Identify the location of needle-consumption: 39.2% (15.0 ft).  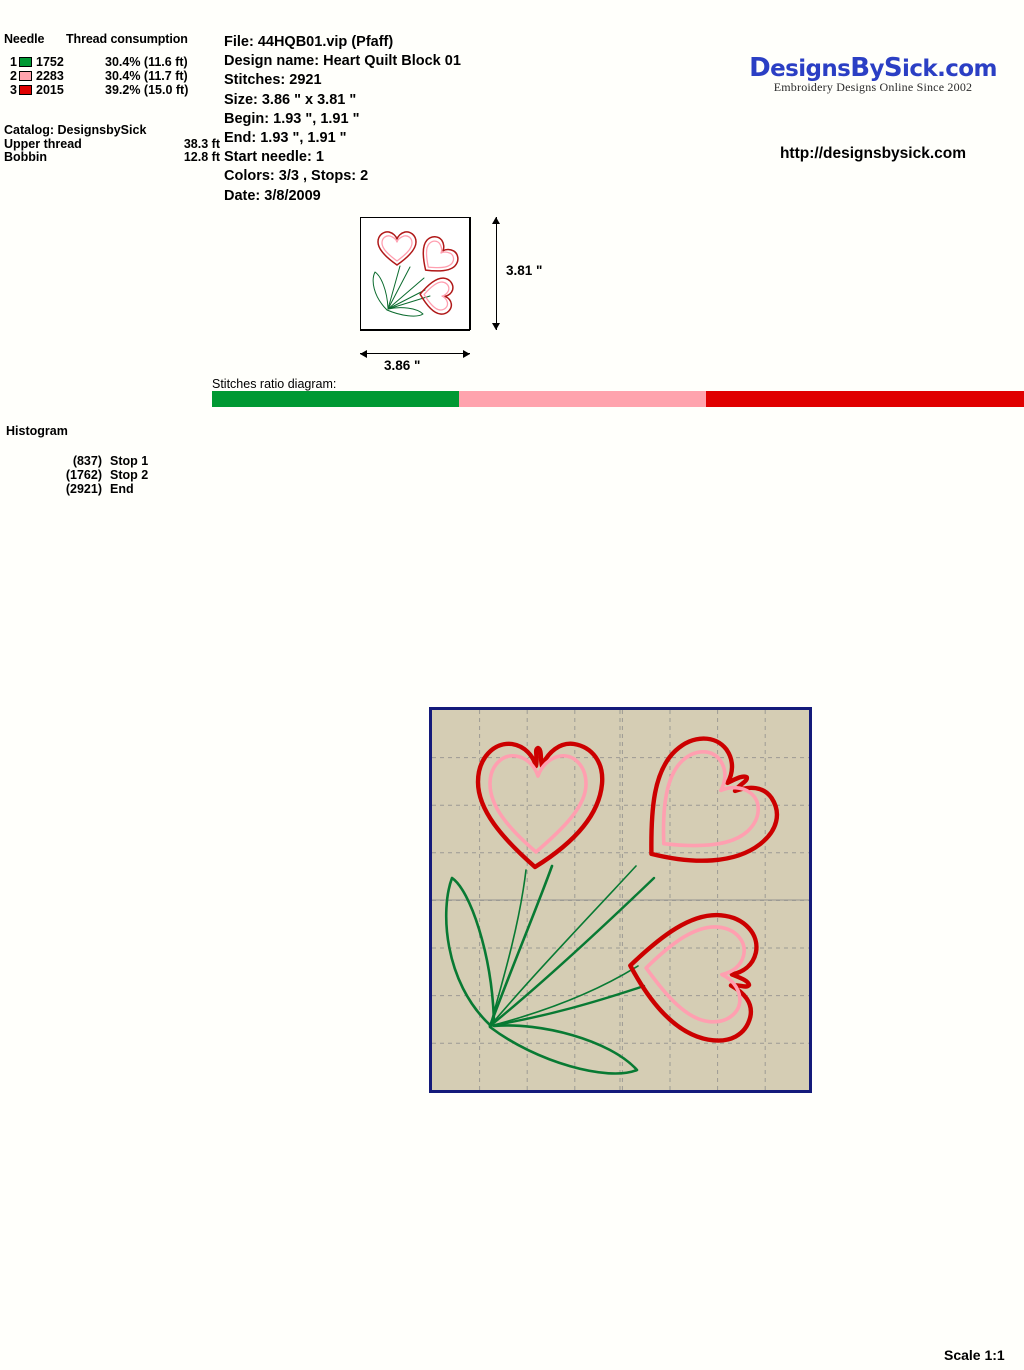
(147, 89).